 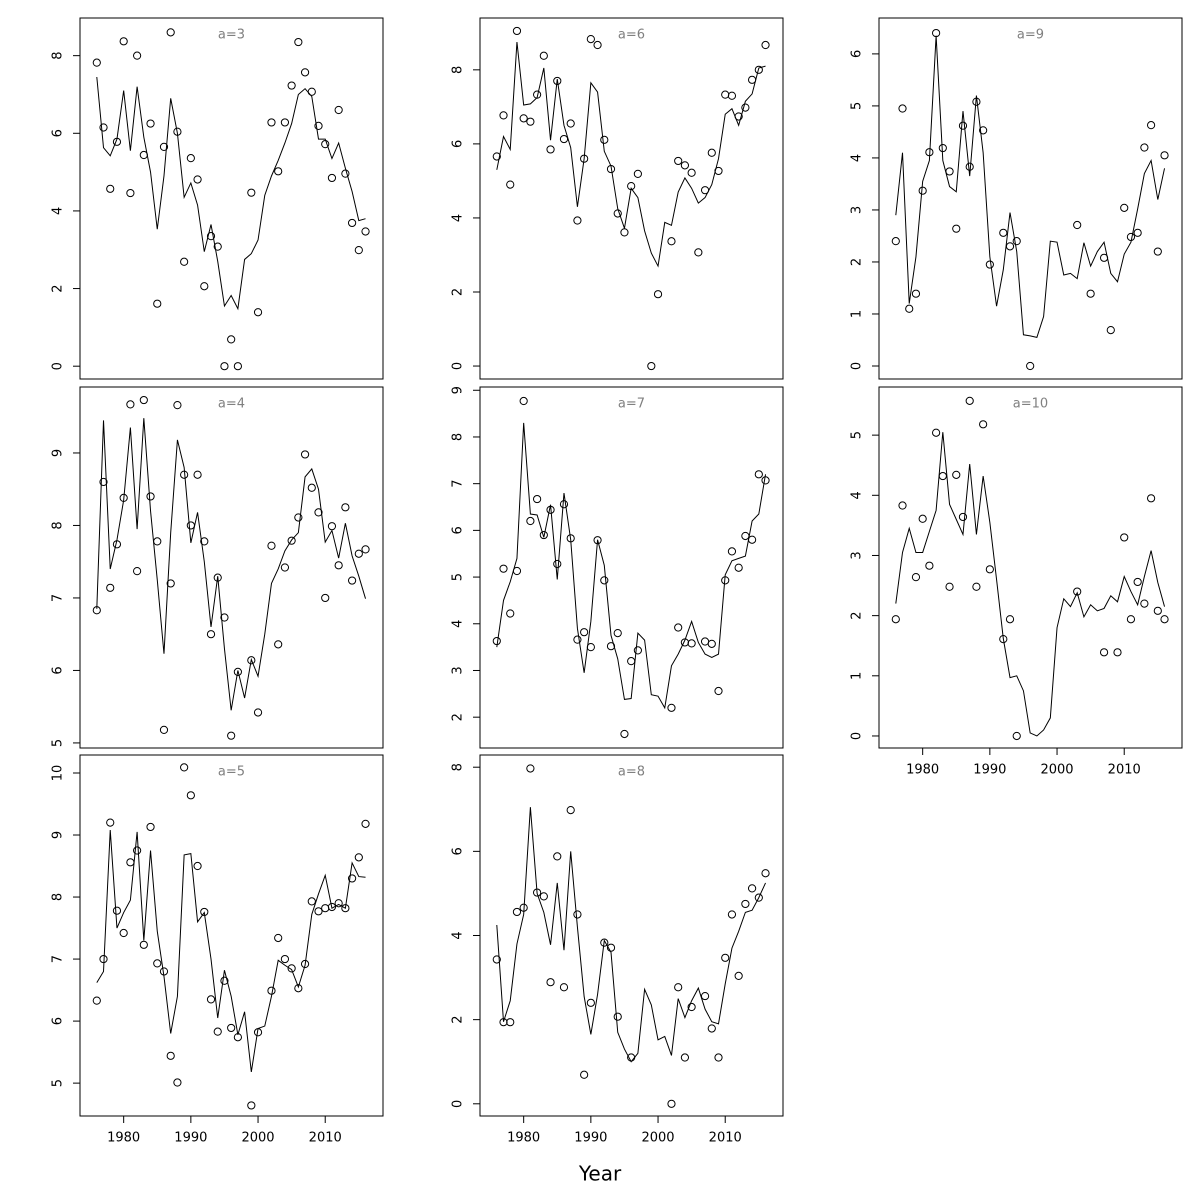 What do you see at coordinates (458, 935) in the screenshot?
I see `y-tick-label: 4` at bounding box center [458, 935].